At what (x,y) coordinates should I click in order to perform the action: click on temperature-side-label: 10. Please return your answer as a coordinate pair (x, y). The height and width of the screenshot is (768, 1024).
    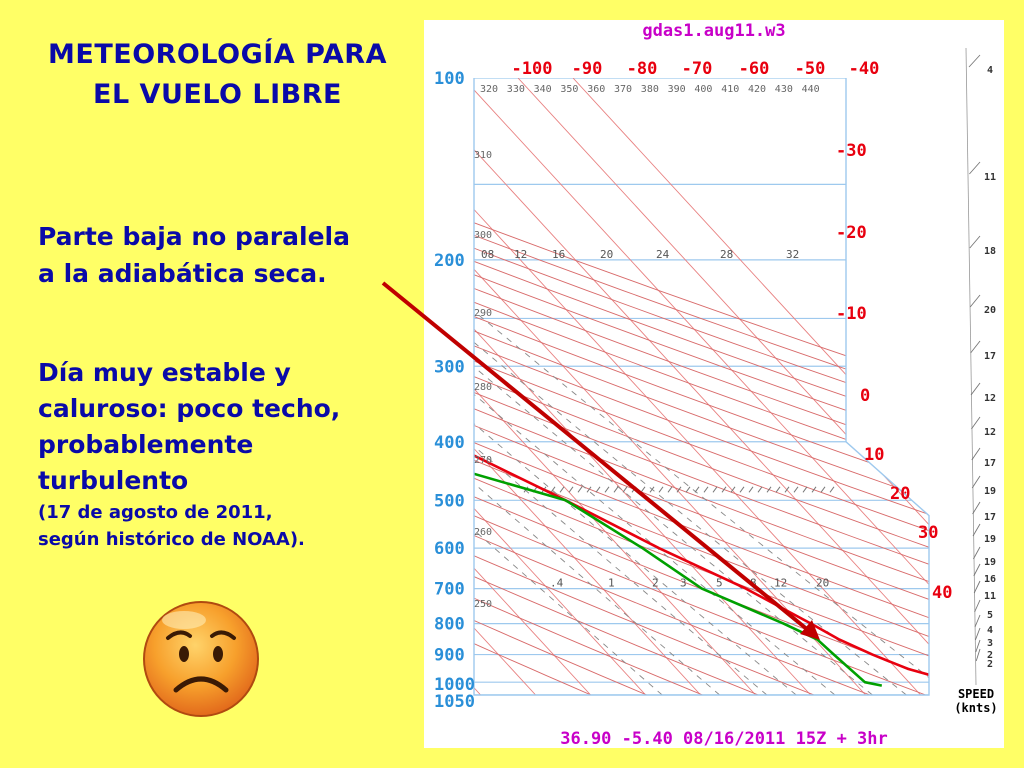
    Looking at the image, I should click on (874, 455).